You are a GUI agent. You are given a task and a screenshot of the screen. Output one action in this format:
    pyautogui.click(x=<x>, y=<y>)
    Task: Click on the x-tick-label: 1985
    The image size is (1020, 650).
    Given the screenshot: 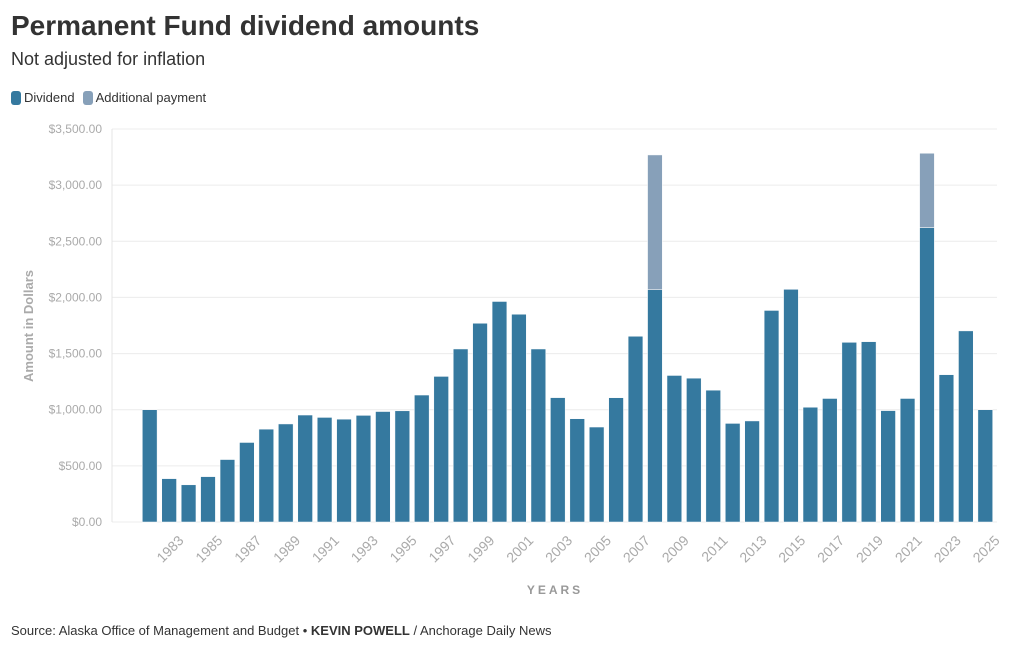 What is the action you would take?
    pyautogui.click(x=208, y=548)
    